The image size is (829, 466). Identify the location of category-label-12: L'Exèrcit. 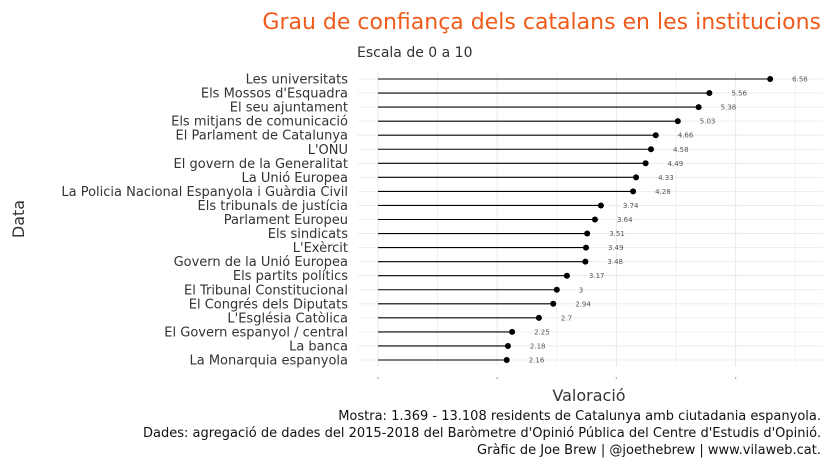
(320, 248).